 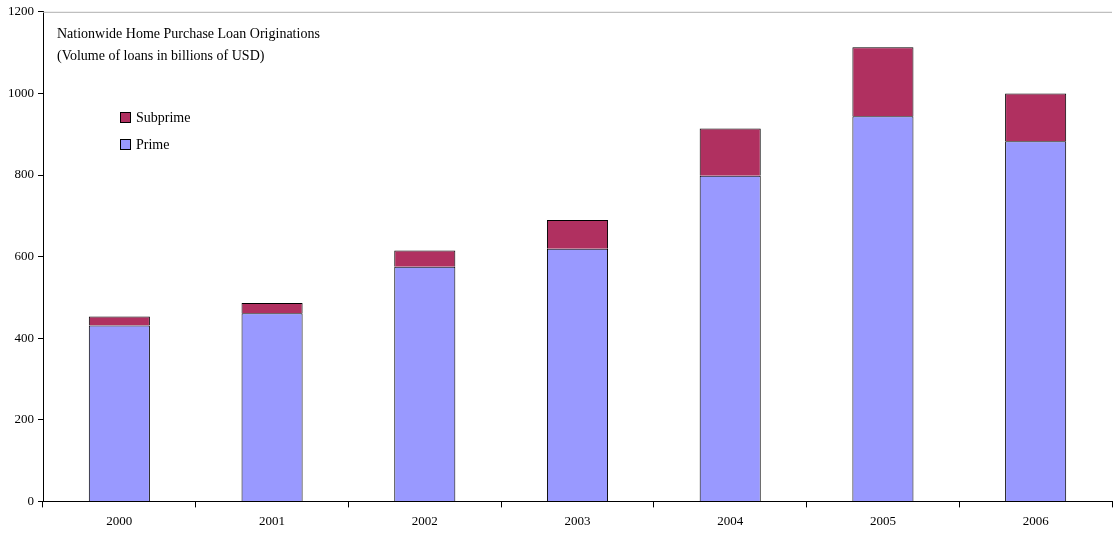 I want to click on y-tick-label: 1200, so click(x=21, y=11).